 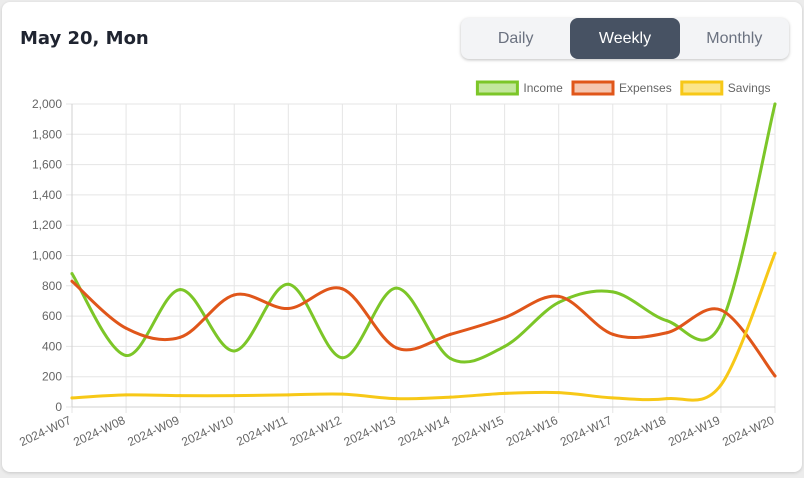 What do you see at coordinates (593, 88) in the screenshot?
I see `legend-expenses-swatch` at bounding box center [593, 88].